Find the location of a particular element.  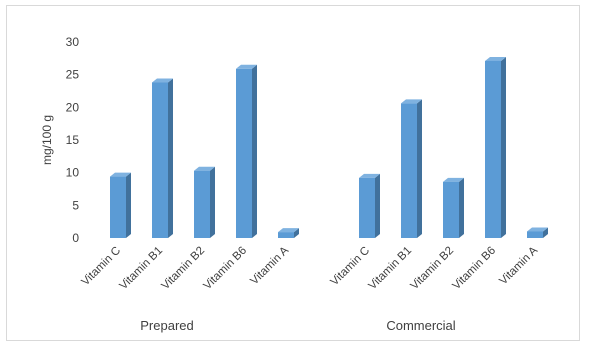

bar-prepared-vitamin-b1 is located at coordinates (162, 158).